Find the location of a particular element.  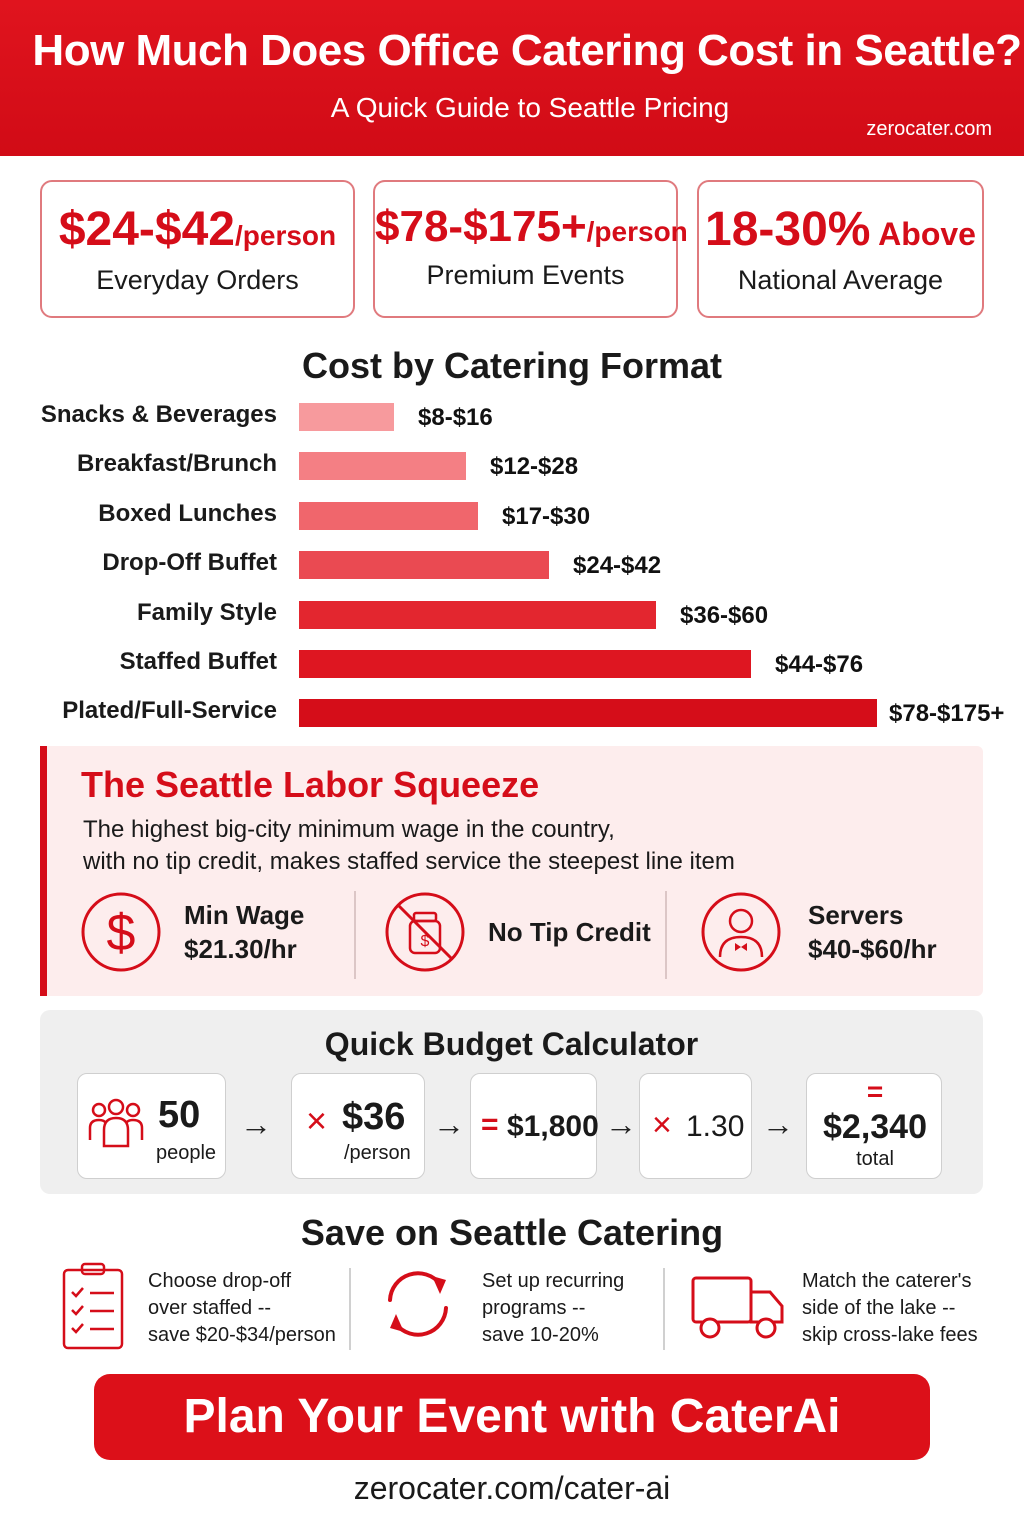

labor-item-value: $21.30/hr is located at coordinates (240, 949).